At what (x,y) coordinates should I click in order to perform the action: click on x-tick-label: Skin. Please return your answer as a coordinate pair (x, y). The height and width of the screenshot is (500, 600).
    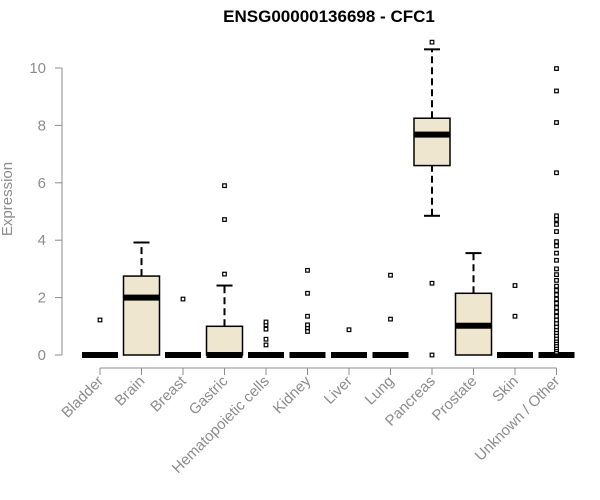
    Looking at the image, I should click on (505, 389).